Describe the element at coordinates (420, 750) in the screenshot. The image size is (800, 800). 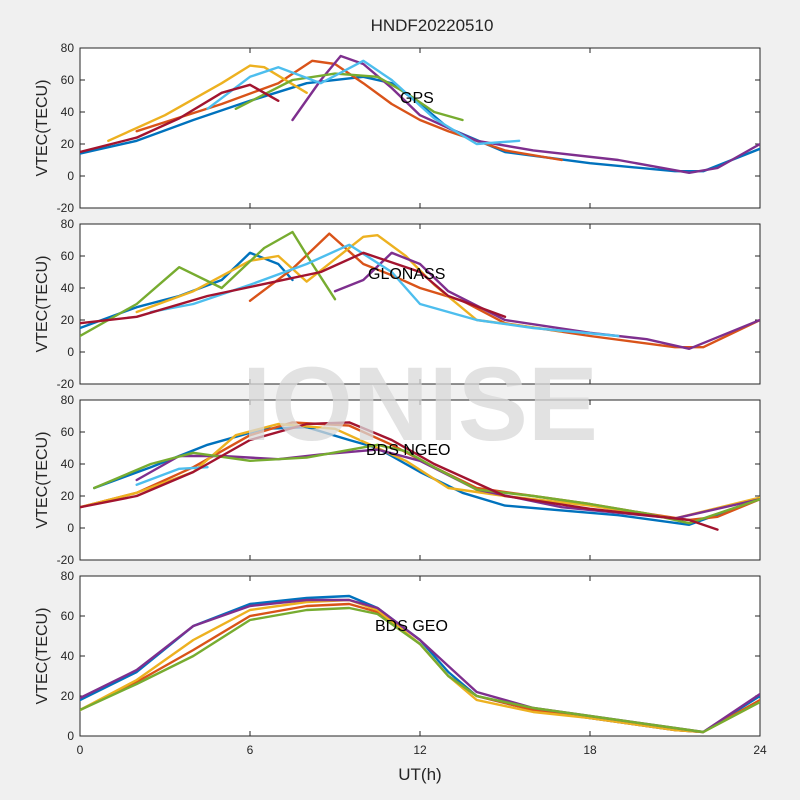
I see `x-tick-label: 12` at that location.